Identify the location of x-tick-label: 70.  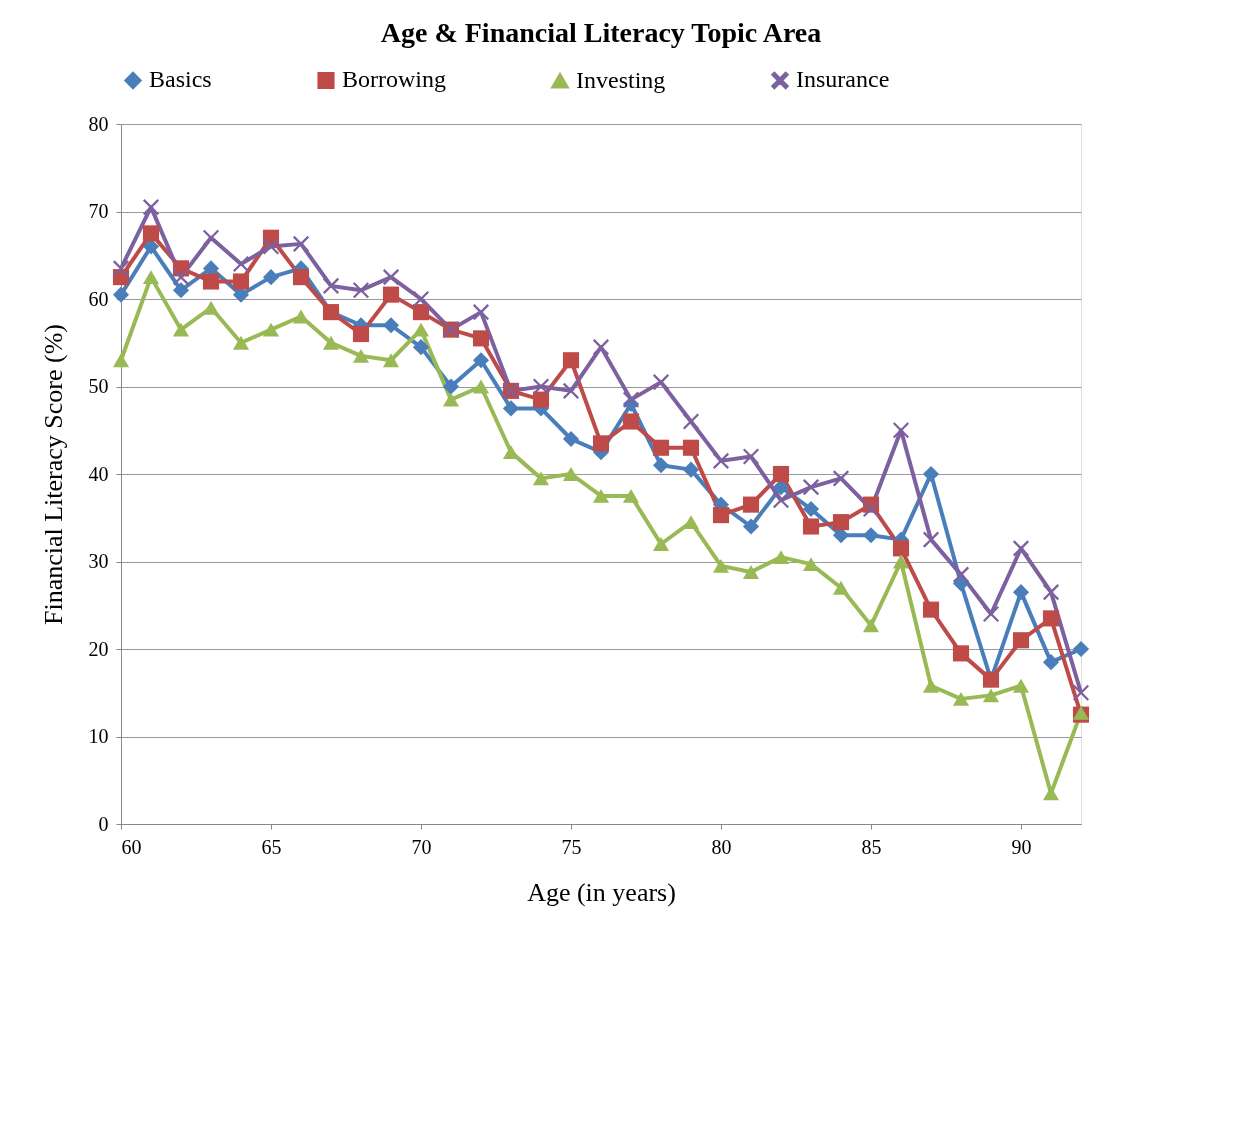
(421, 846).